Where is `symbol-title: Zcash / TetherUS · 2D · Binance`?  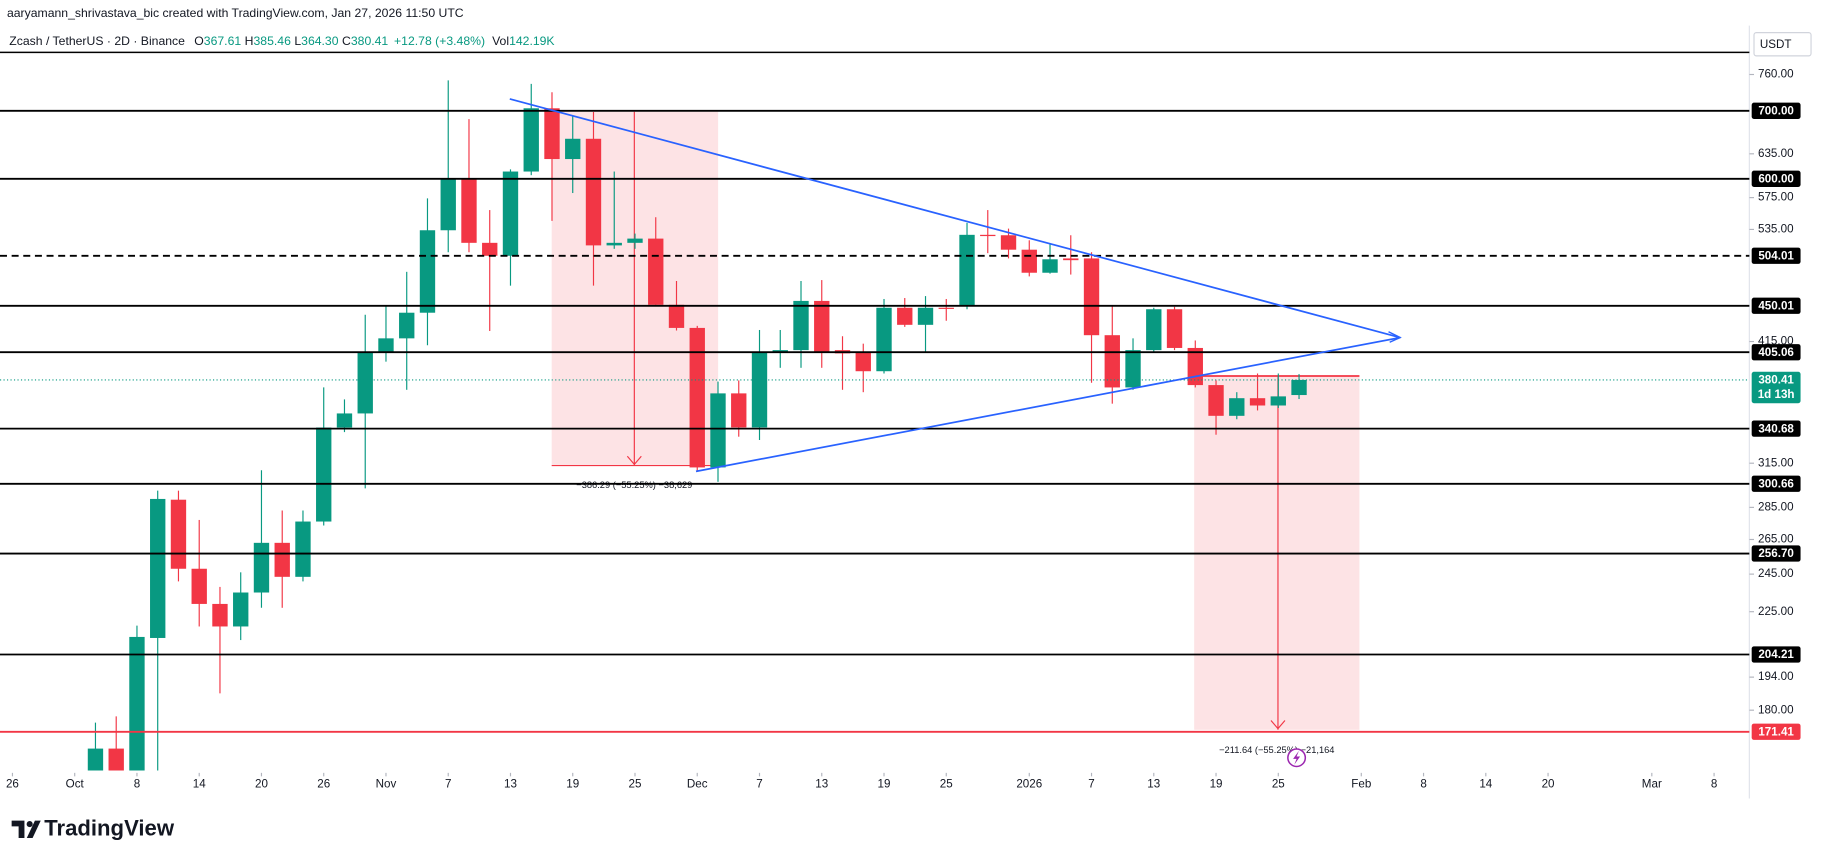 symbol-title: Zcash / TetherUS · 2D · Binance is located at coordinates (97, 41).